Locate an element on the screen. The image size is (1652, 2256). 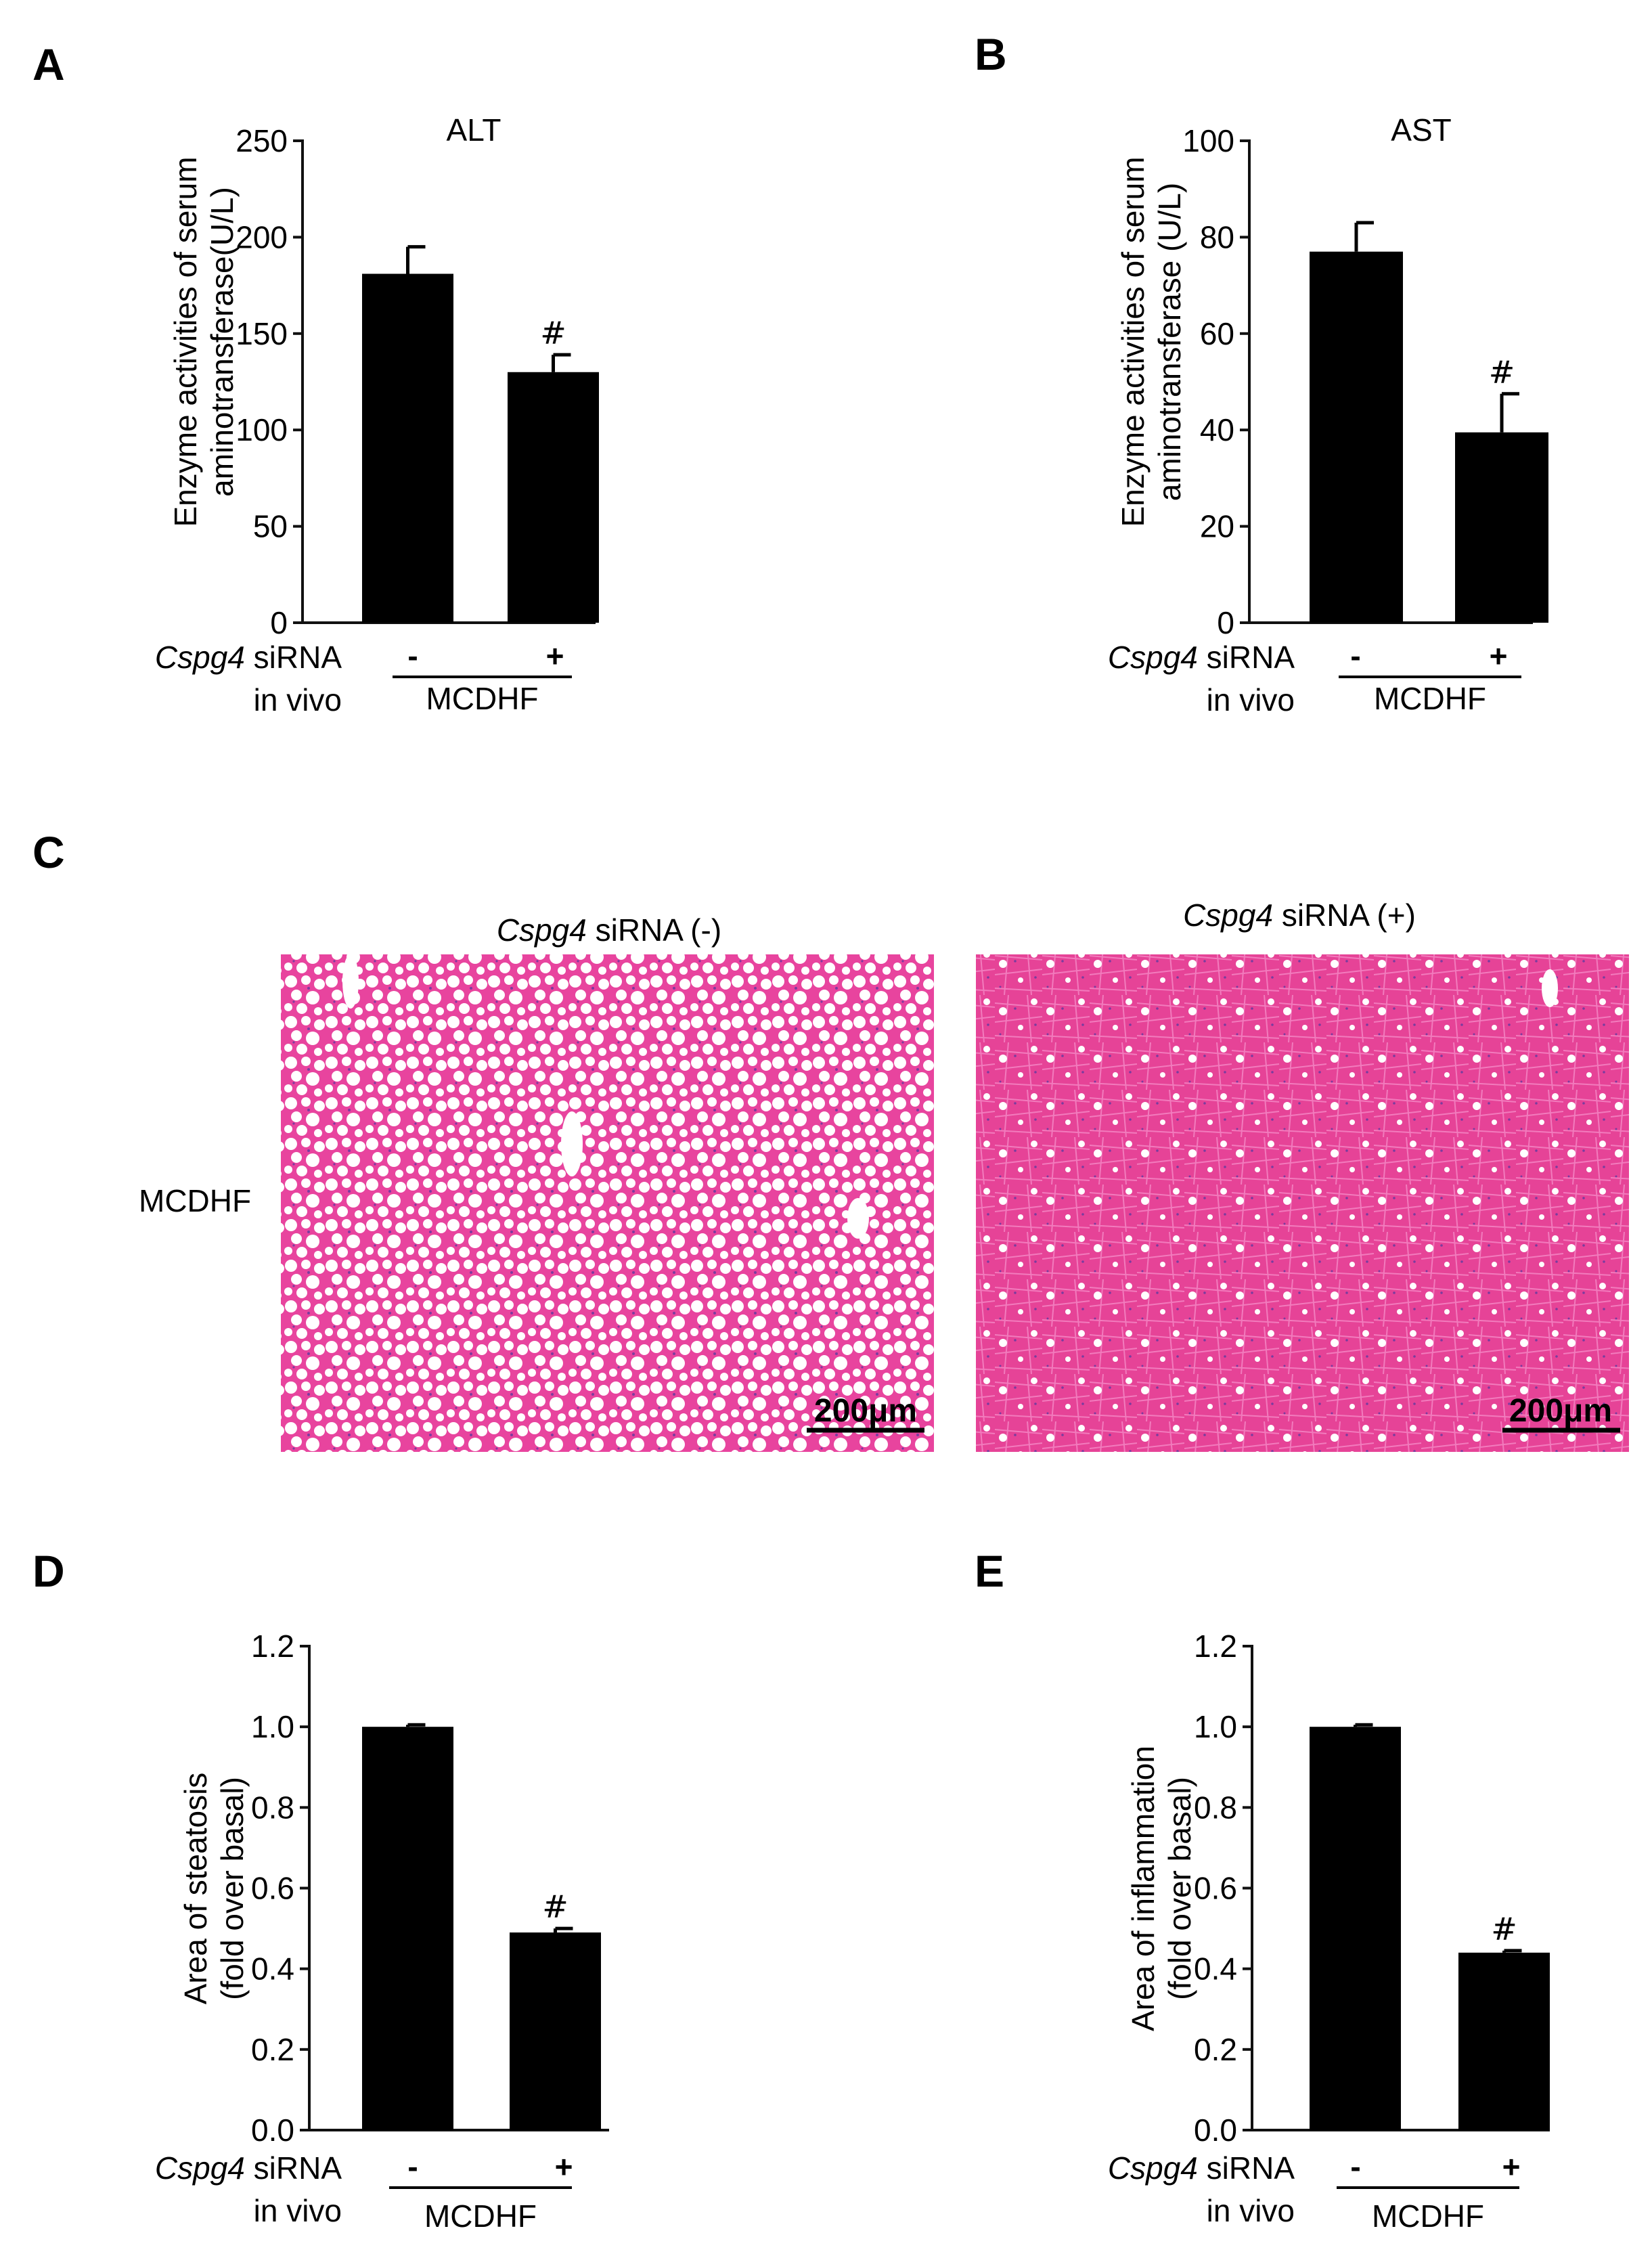
y-tick-label: 80 is located at coordinates (1217, 237).